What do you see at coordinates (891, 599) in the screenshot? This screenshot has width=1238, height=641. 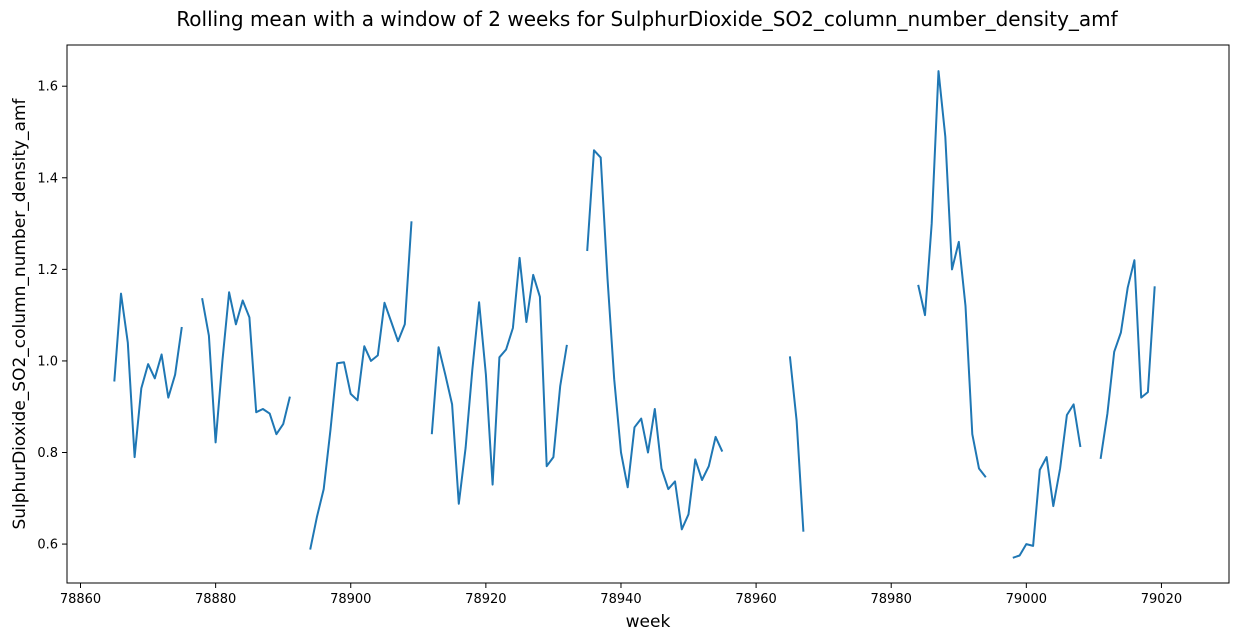 I see `x-tick-label: 78980` at bounding box center [891, 599].